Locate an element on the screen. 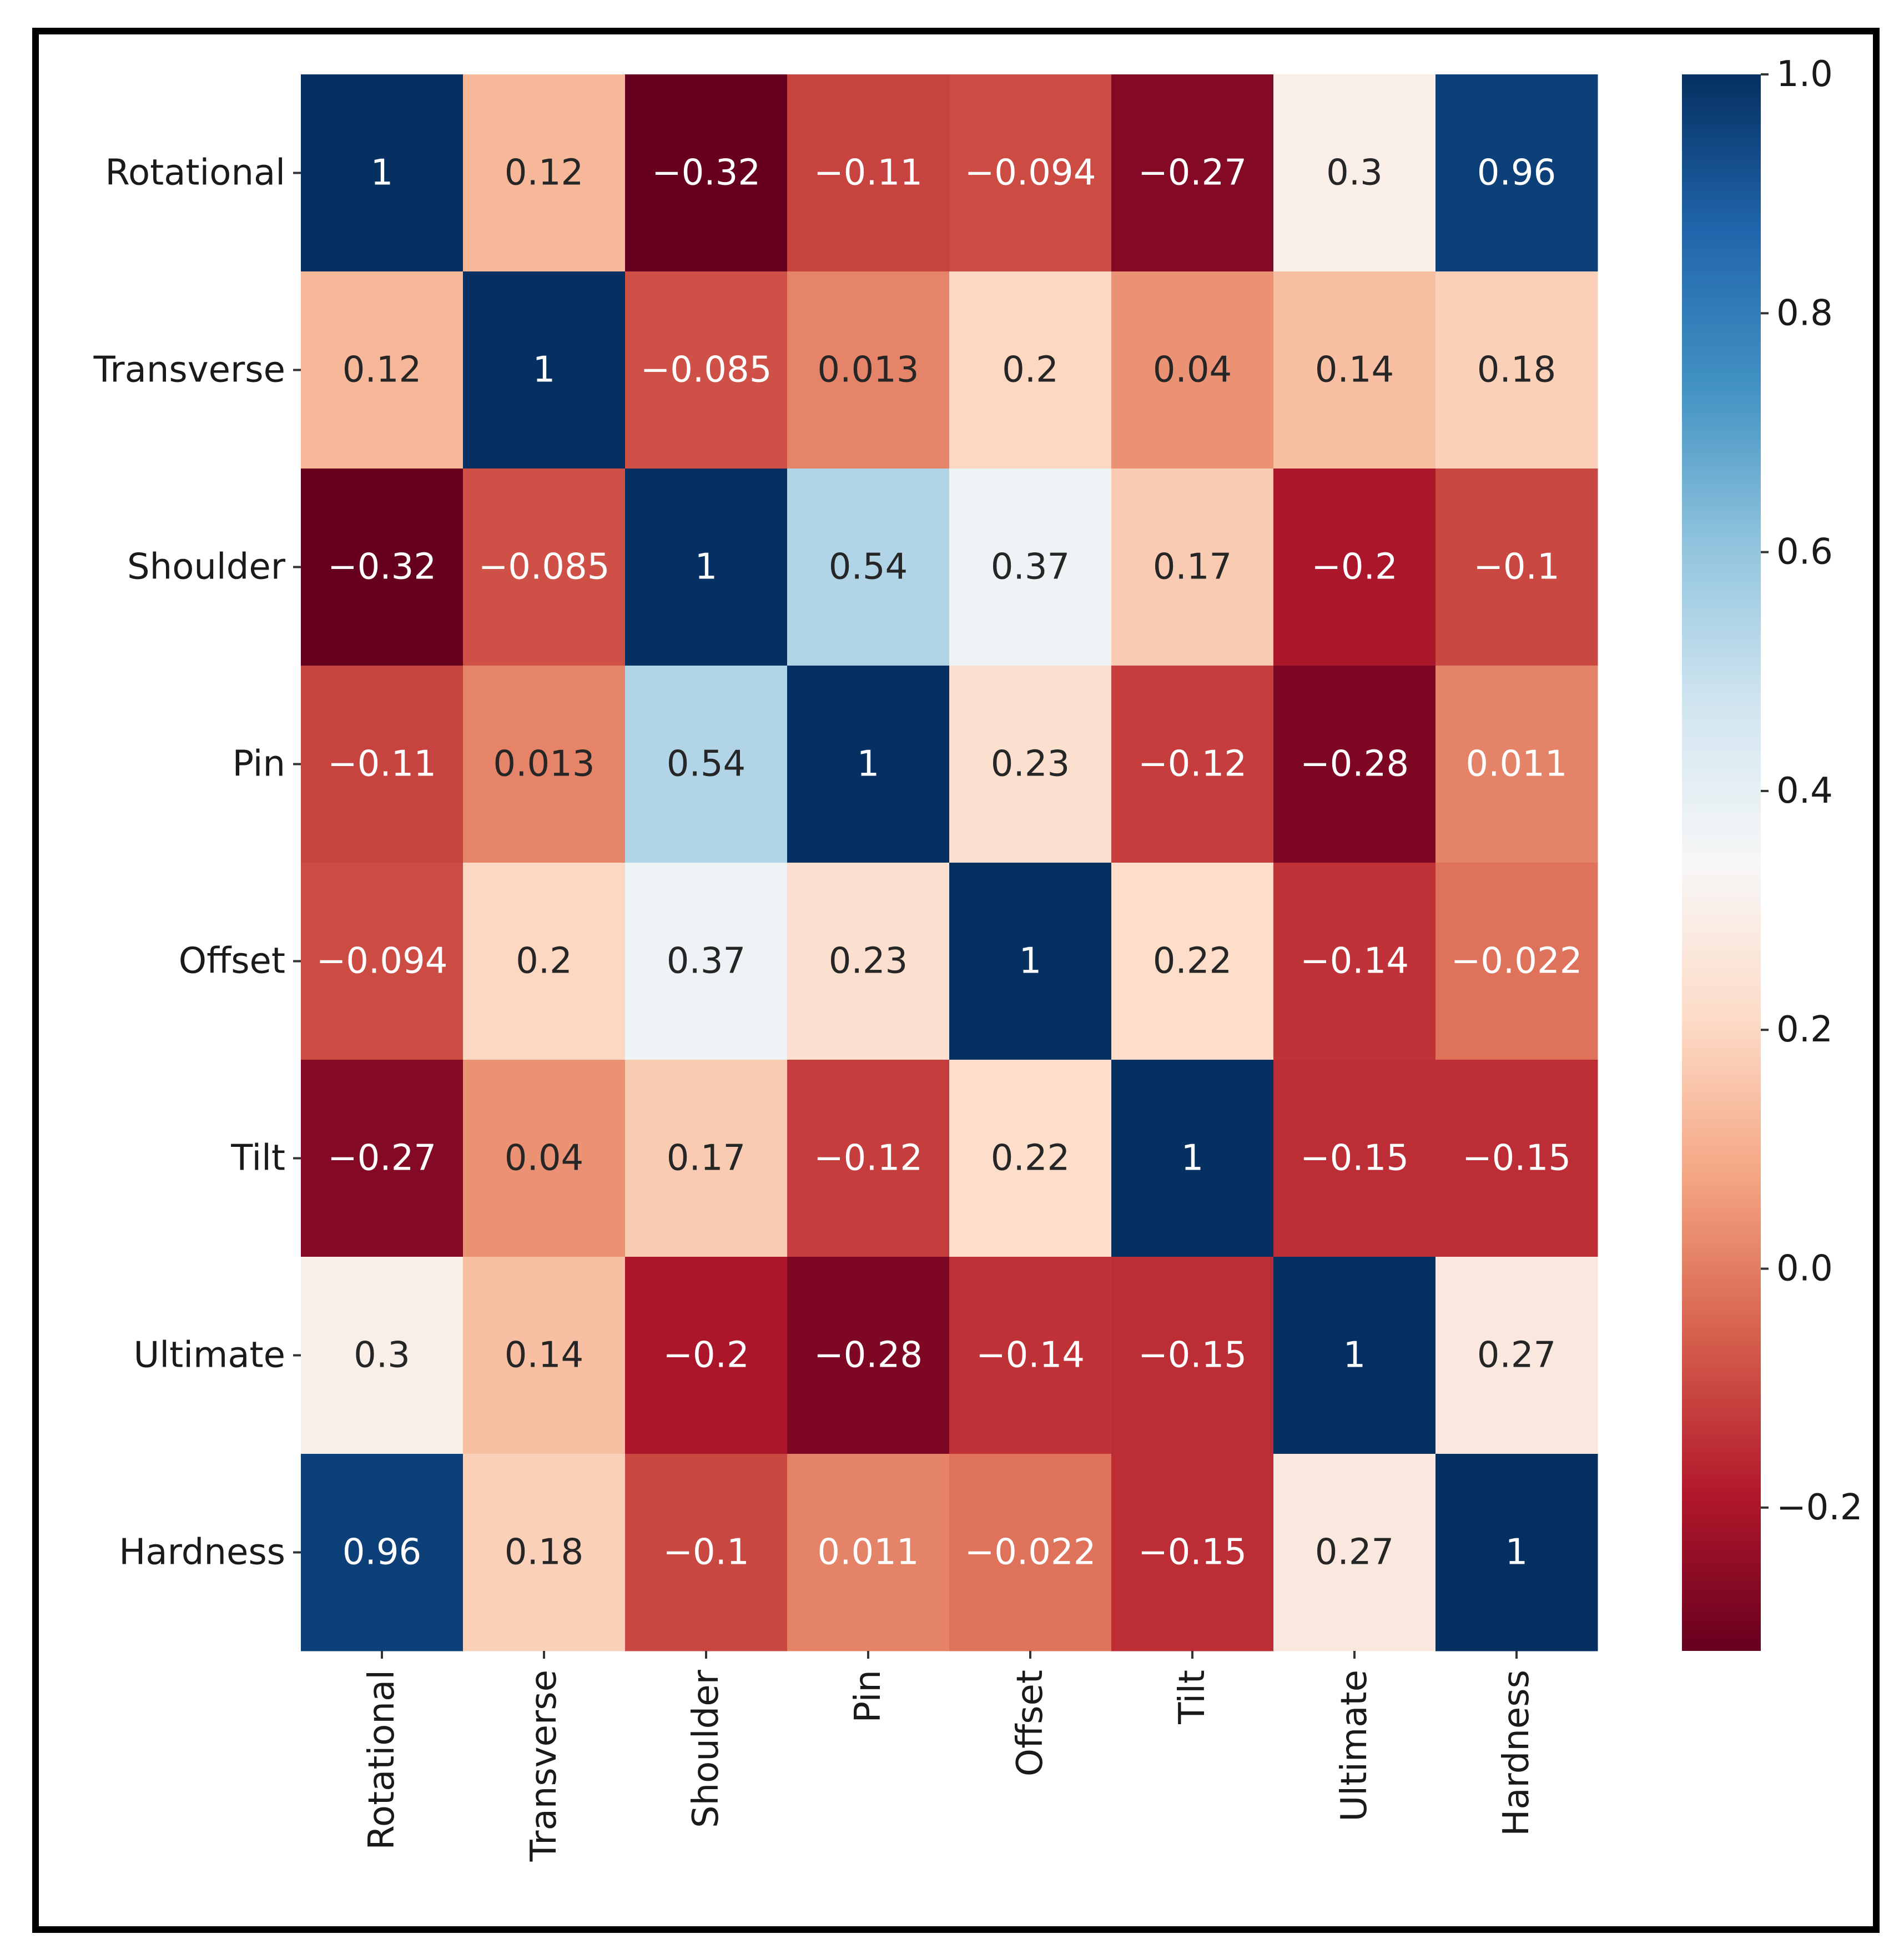 This screenshot has height=1944, width=1904. cell-annotation-0-6: 0.3 is located at coordinates (1354, 173).